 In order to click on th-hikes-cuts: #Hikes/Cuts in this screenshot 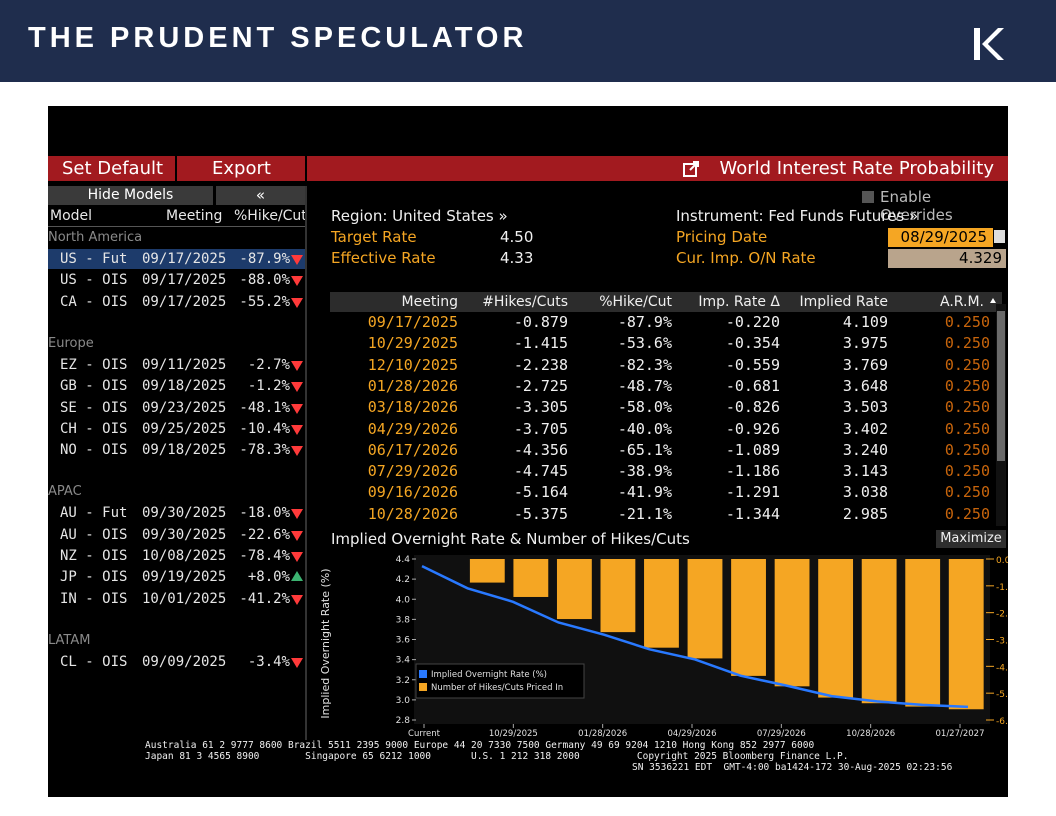, I will do `click(525, 302)`.